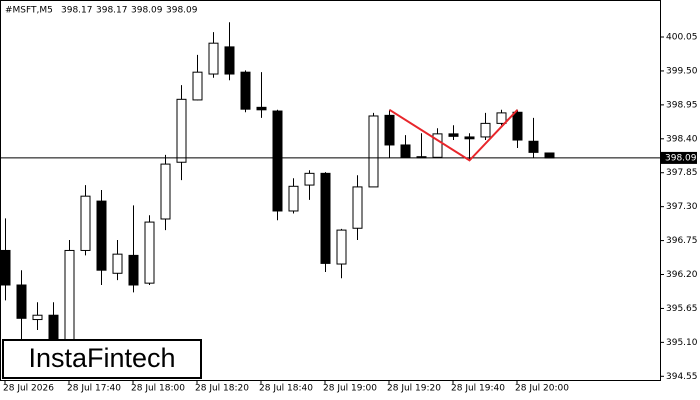 This screenshot has height=400, width=700. What do you see at coordinates (112, 11) in the screenshot?
I see `high-value: 398.17` at bounding box center [112, 11].